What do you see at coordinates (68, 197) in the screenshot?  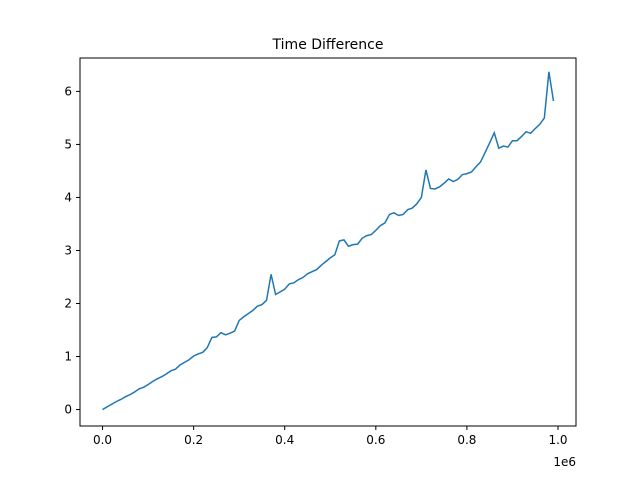 I see `y-tick-label: 4` at bounding box center [68, 197].